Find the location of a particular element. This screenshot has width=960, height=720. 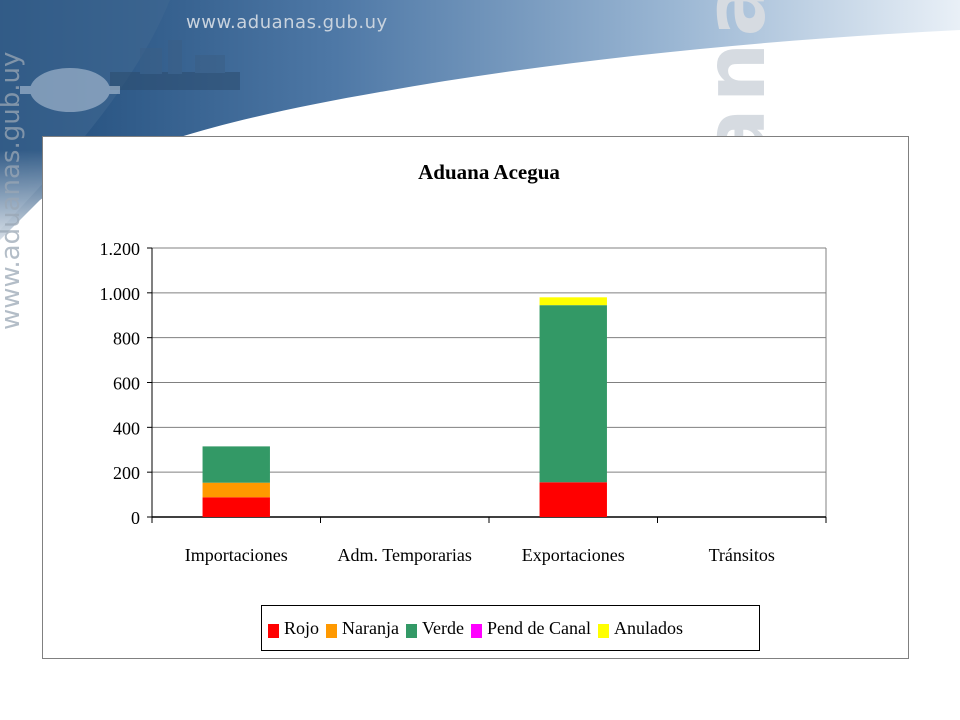

y-tick-label: 600 is located at coordinates (126, 384).